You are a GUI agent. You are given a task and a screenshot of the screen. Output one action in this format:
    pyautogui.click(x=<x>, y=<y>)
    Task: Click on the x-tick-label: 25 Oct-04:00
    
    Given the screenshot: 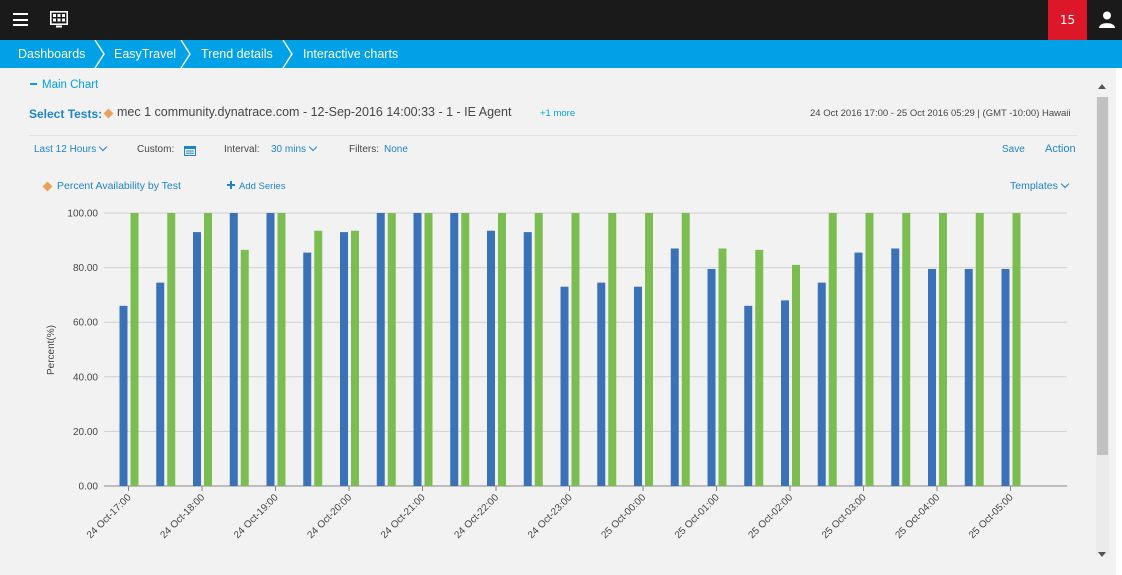 What is the action you would take?
    pyautogui.click(x=917, y=516)
    